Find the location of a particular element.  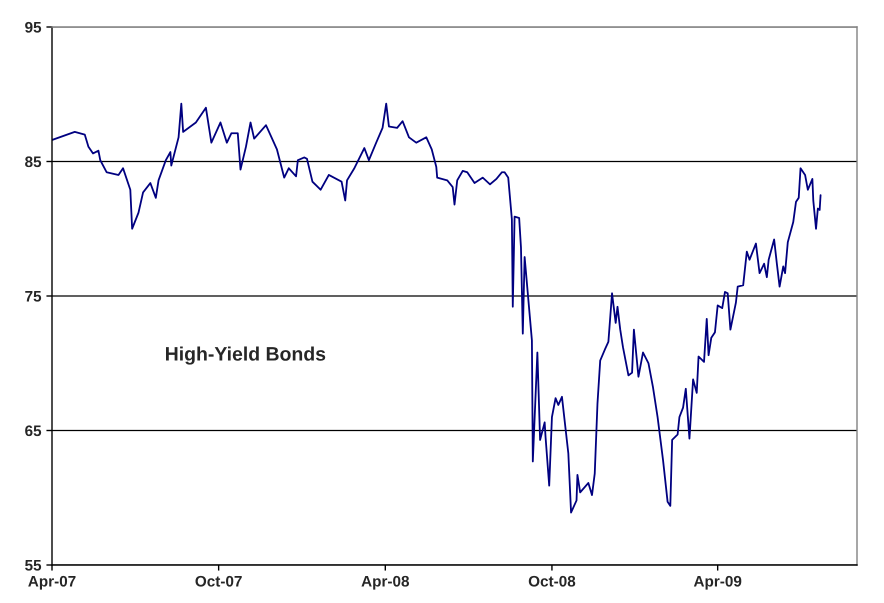

x-tick-label: Oct-07 is located at coordinates (219, 581).